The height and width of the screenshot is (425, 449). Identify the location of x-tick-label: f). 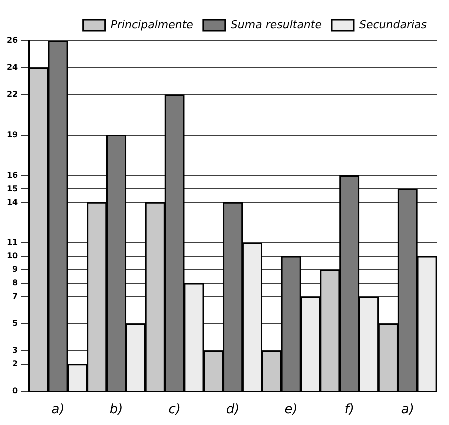
(349, 410).